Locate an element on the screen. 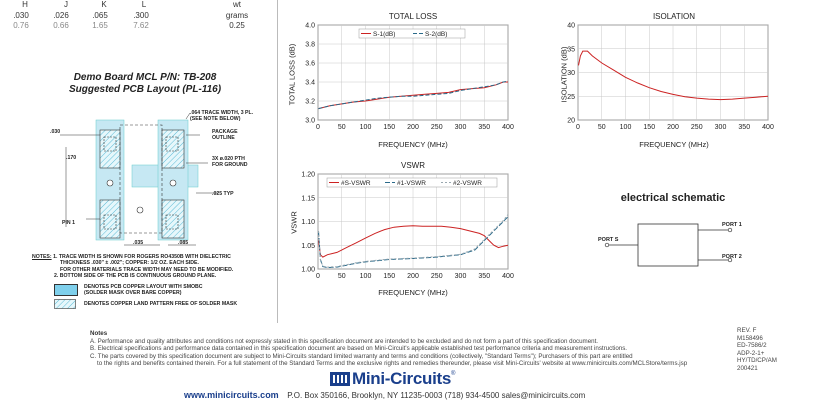  isolation-chart: 0 50 100 150 200 250 300 350 400 20 25 30 35 40 is located at coordinates (670, 77).